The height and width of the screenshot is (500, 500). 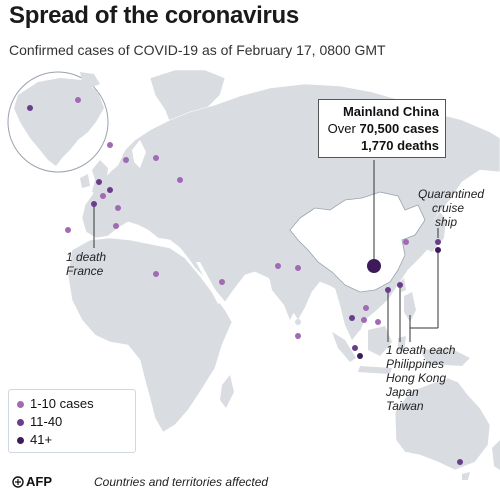 I want to click on case-marker-cambodia, so click(x=364, y=320).